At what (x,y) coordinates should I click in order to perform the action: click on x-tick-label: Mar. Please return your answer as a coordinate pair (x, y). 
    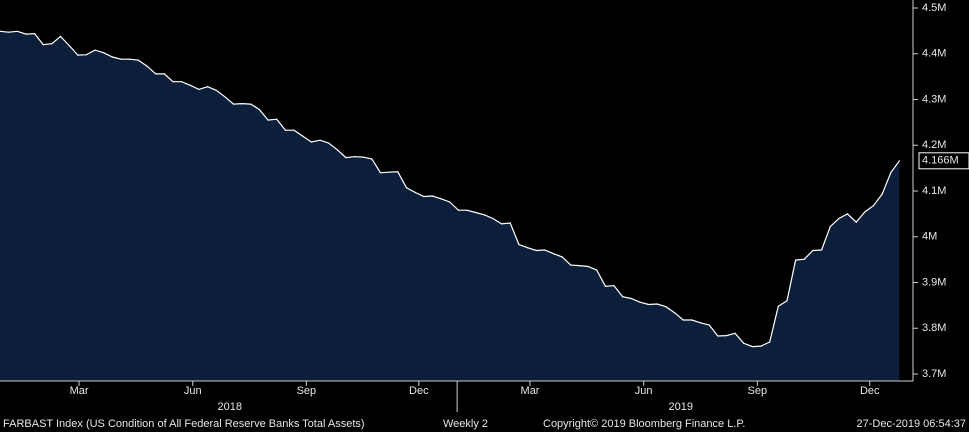
    Looking at the image, I should click on (530, 391).